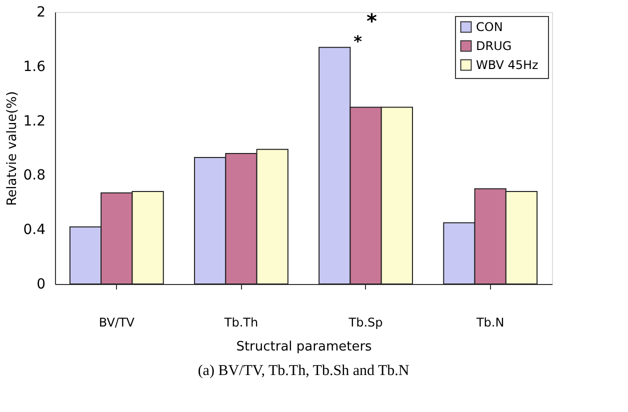 The height and width of the screenshot is (412, 628). What do you see at coordinates (494, 46) in the screenshot?
I see `legend-label: DRUG` at bounding box center [494, 46].